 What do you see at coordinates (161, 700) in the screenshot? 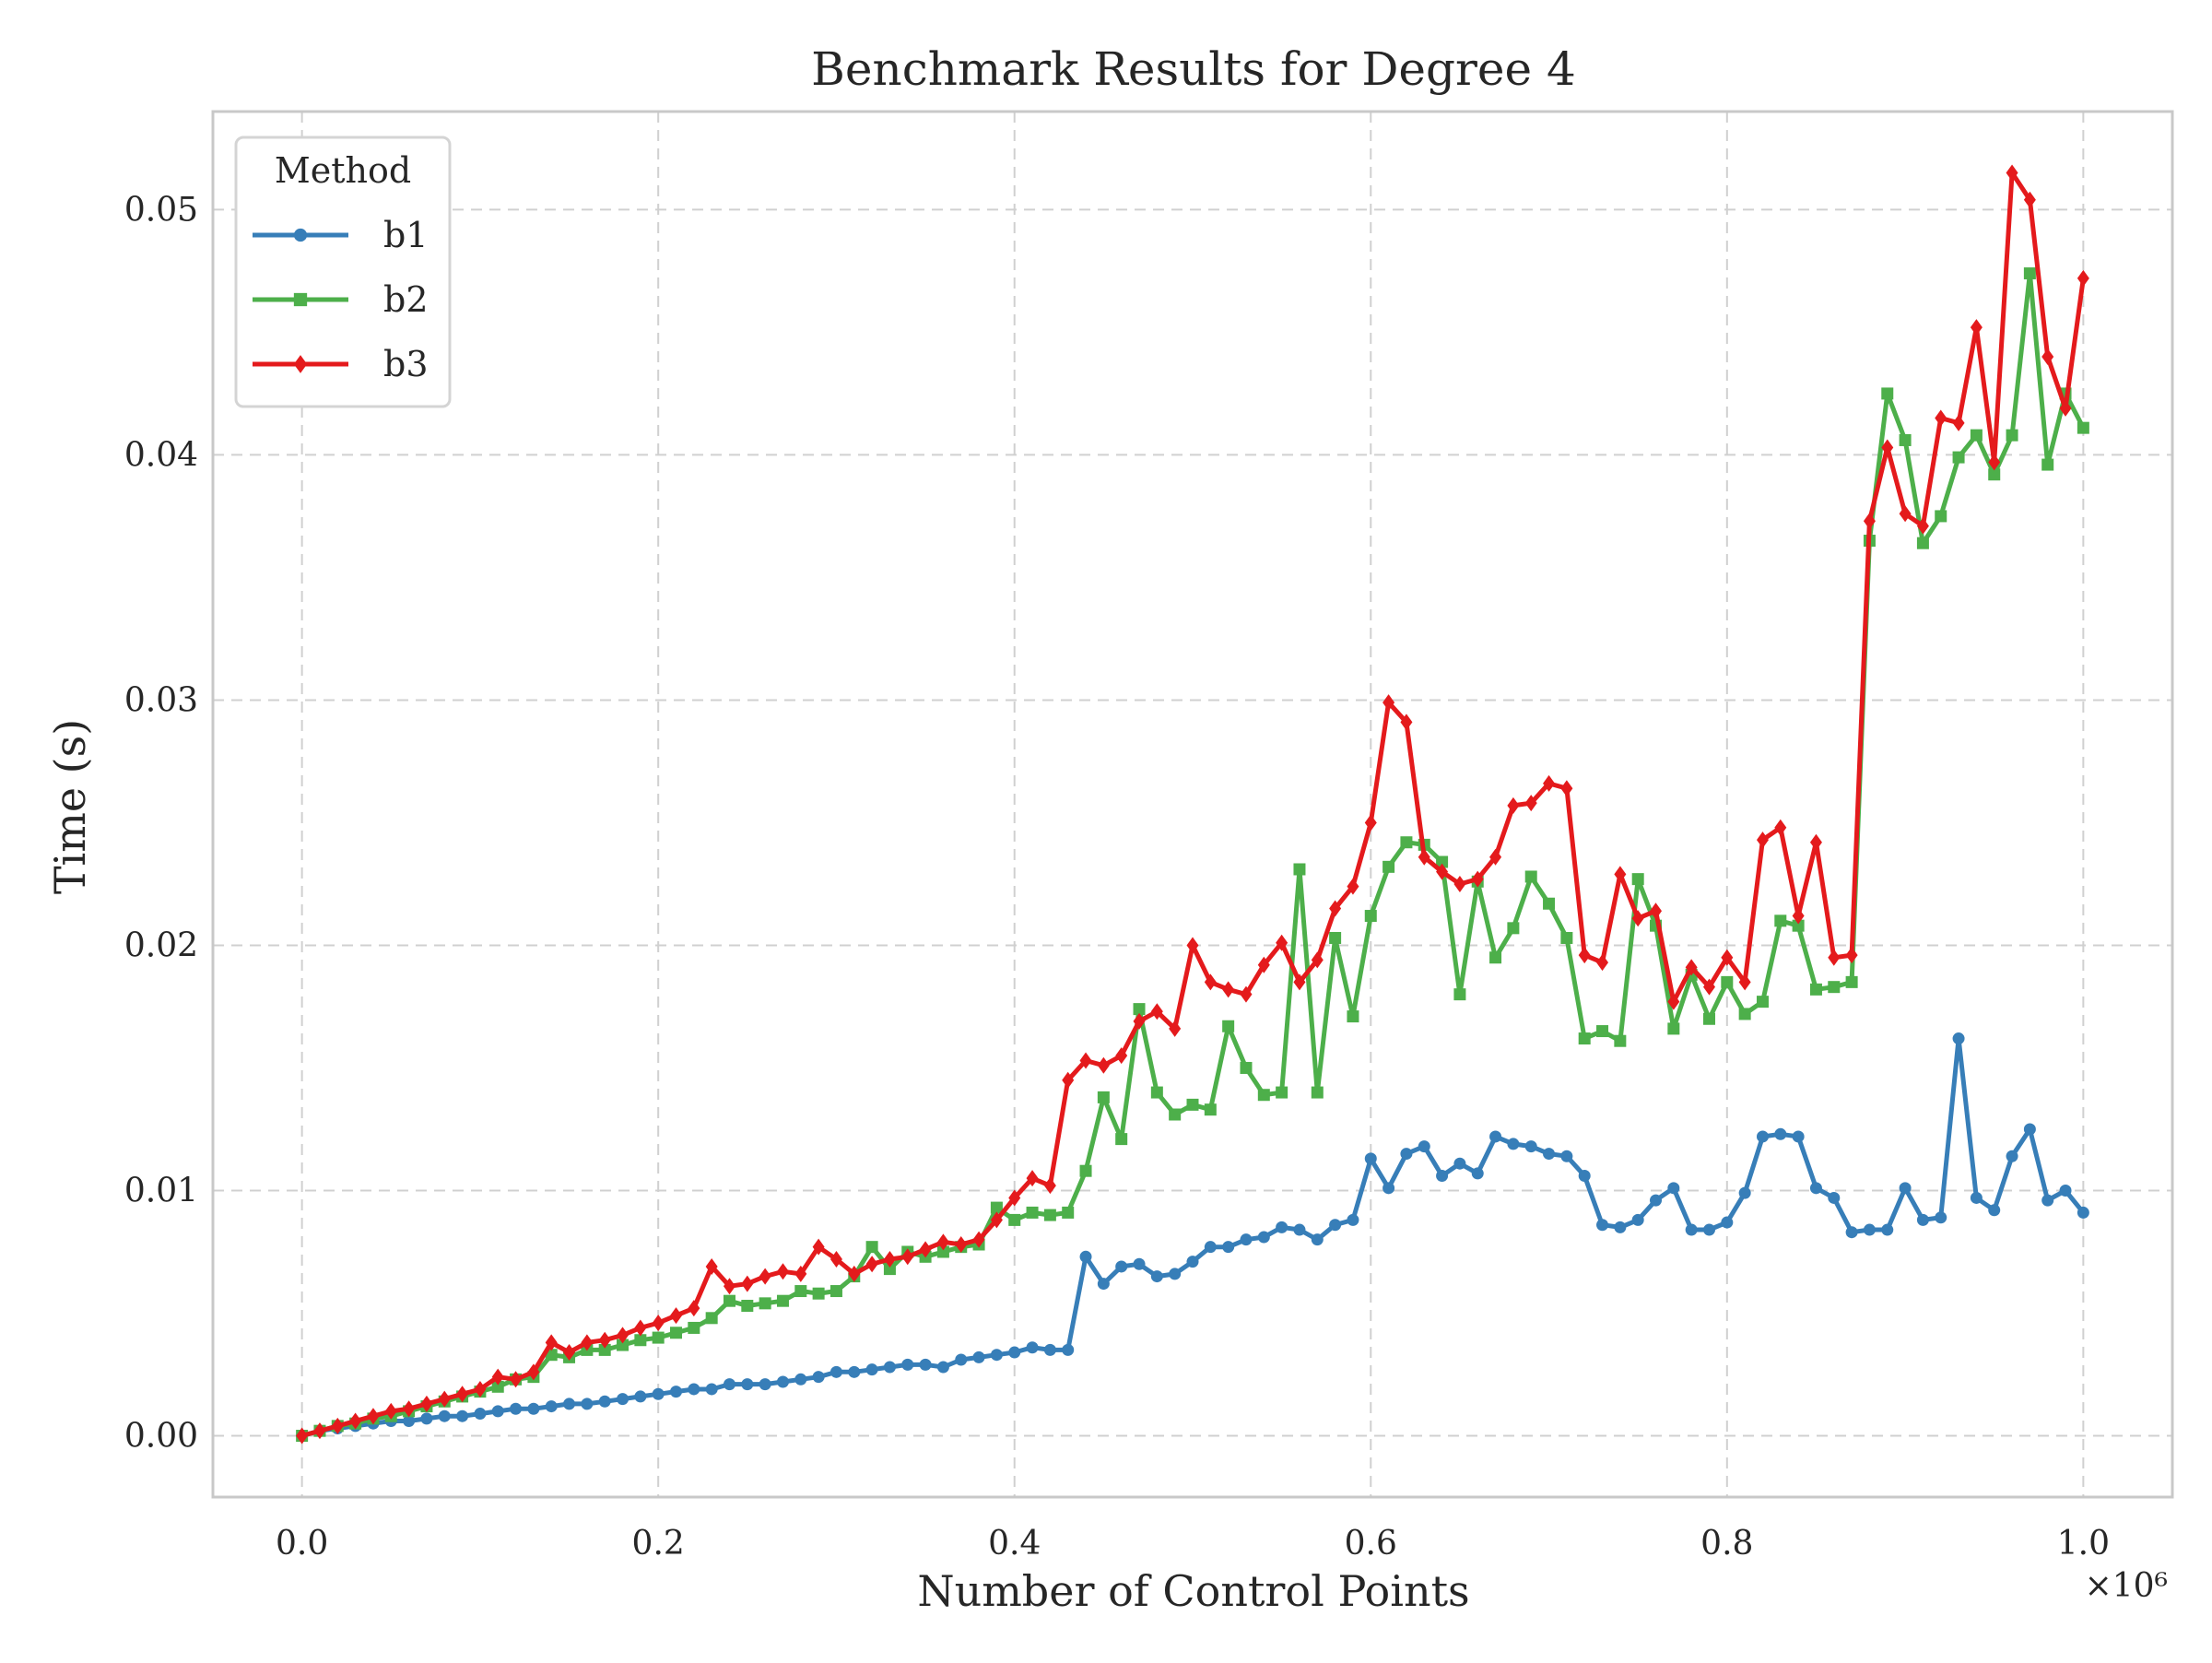
I see `y-tick-label: 0.03` at bounding box center [161, 700].